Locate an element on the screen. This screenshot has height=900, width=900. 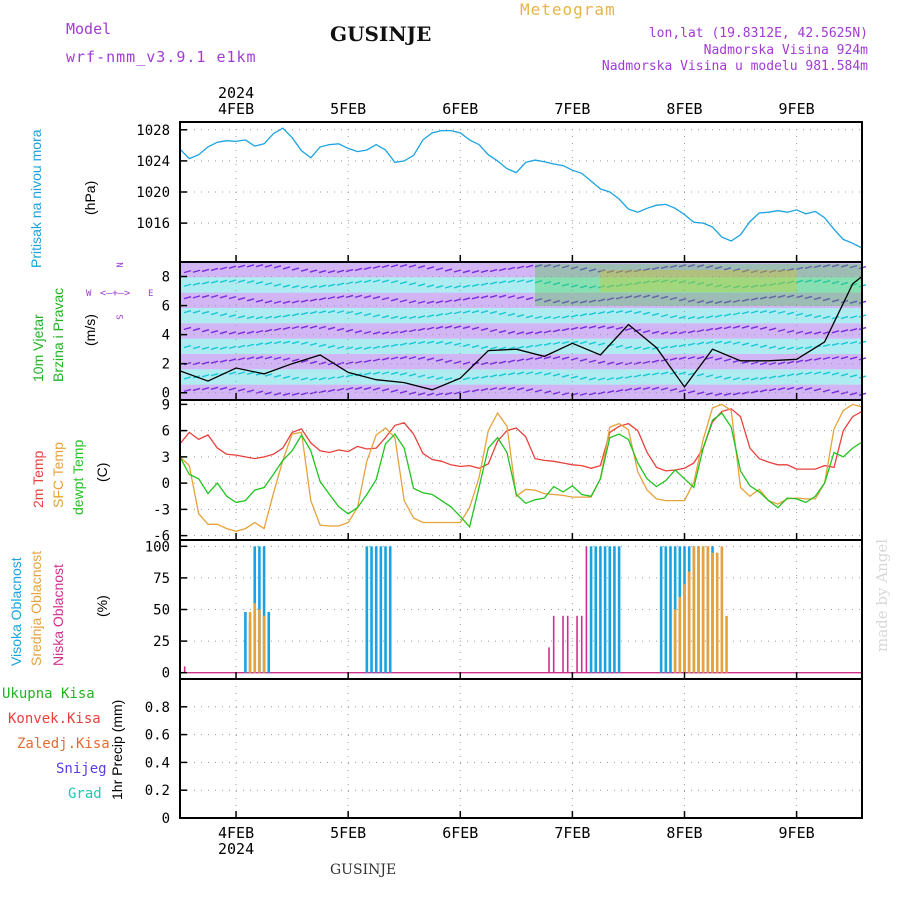
compass-cross: <–+–> is located at coordinates (115, 293).